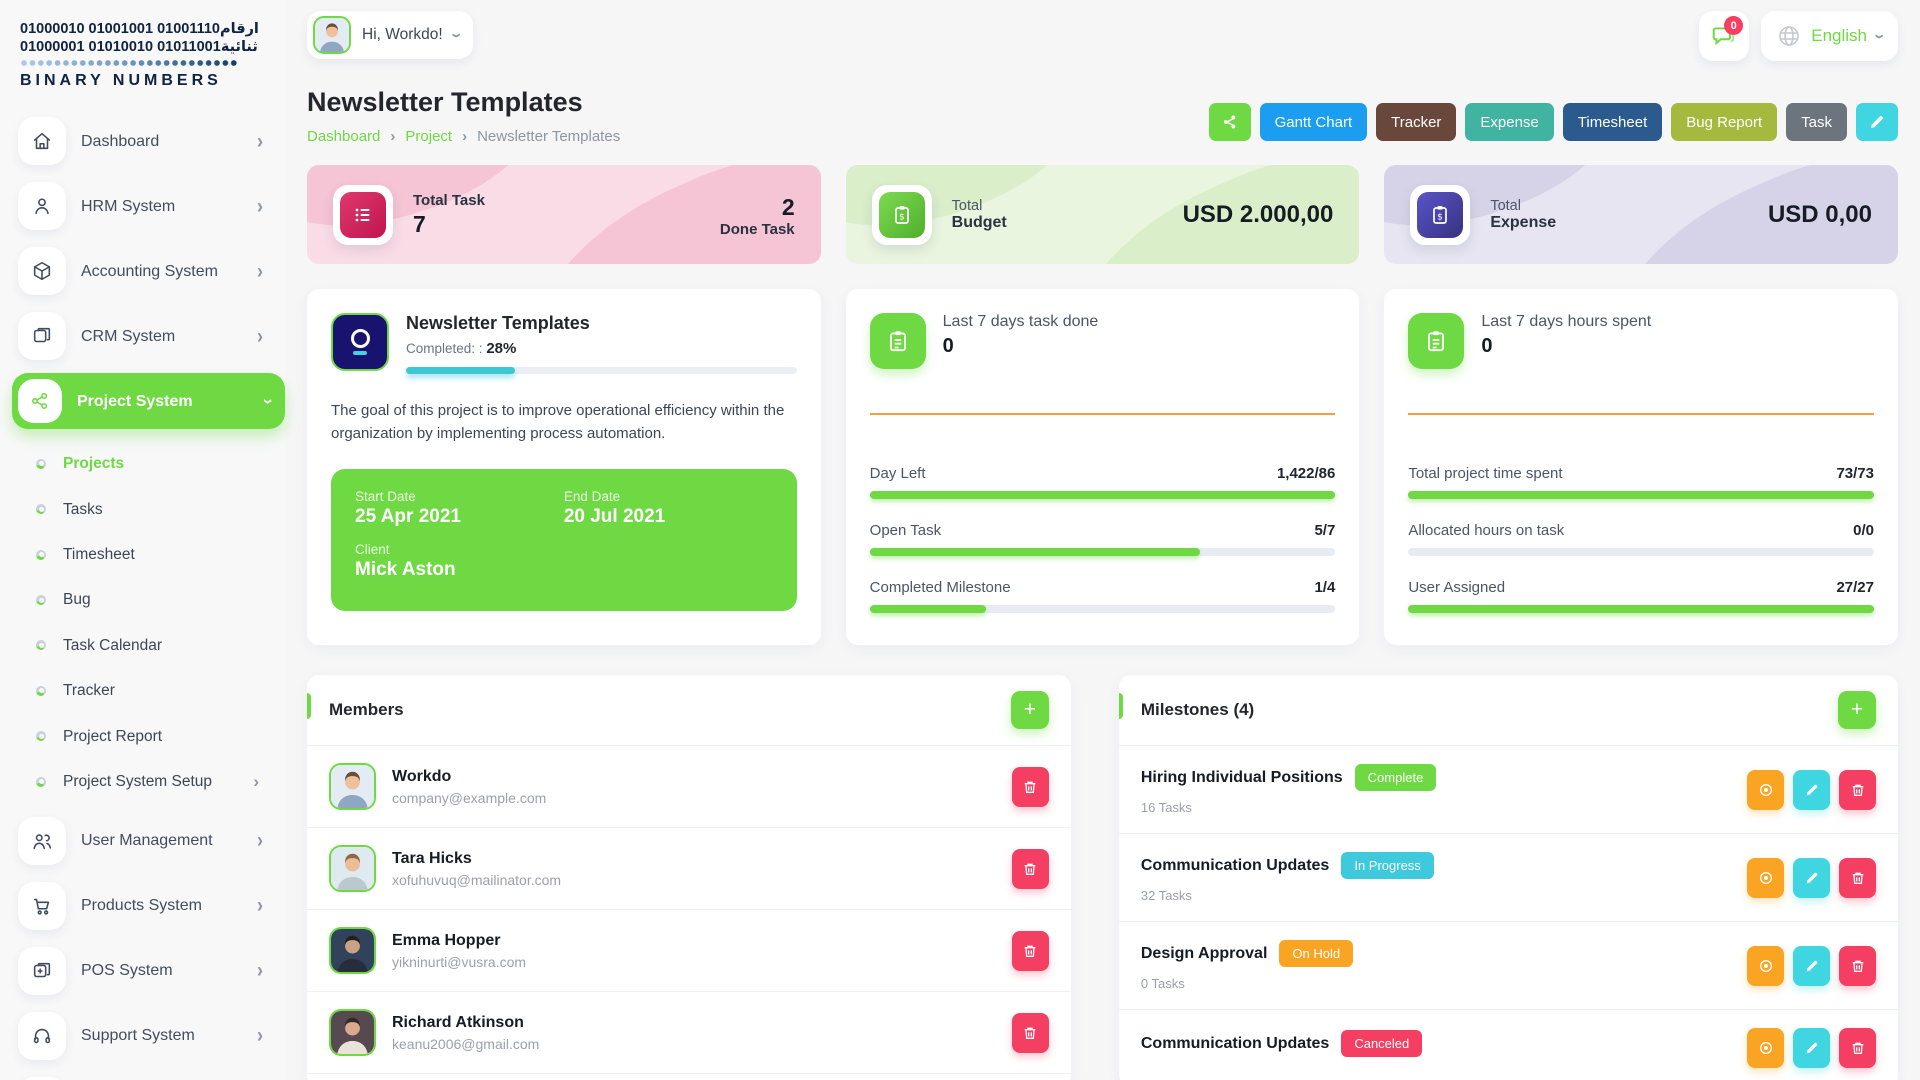  What do you see at coordinates (94, 464) in the screenshot?
I see `sidebar-sub-item-label: Projects` at bounding box center [94, 464].